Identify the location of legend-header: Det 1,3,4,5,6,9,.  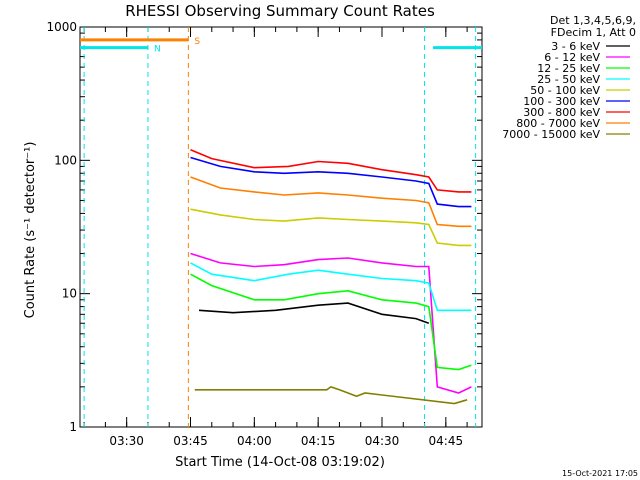
(593, 20).